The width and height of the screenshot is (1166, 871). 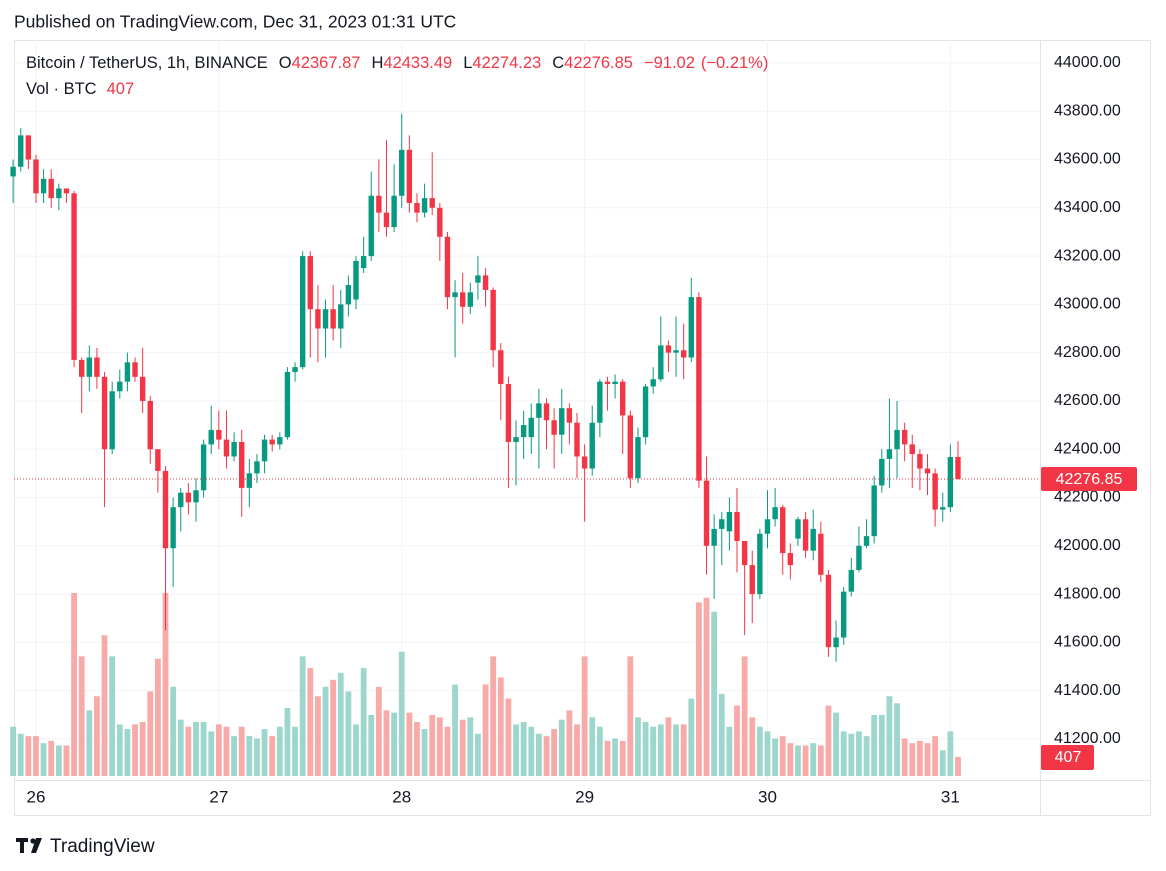 I want to click on y-tick-label: 43400.00, so click(x=1087, y=207).